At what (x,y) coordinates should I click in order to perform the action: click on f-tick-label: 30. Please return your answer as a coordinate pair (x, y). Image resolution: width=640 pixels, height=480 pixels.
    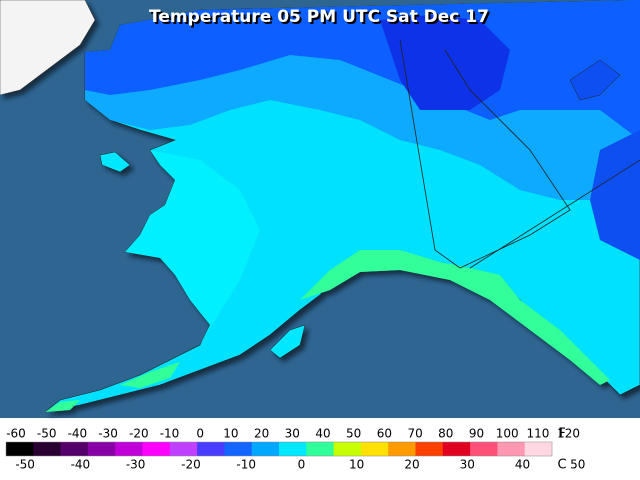
    Looking at the image, I should click on (292, 434).